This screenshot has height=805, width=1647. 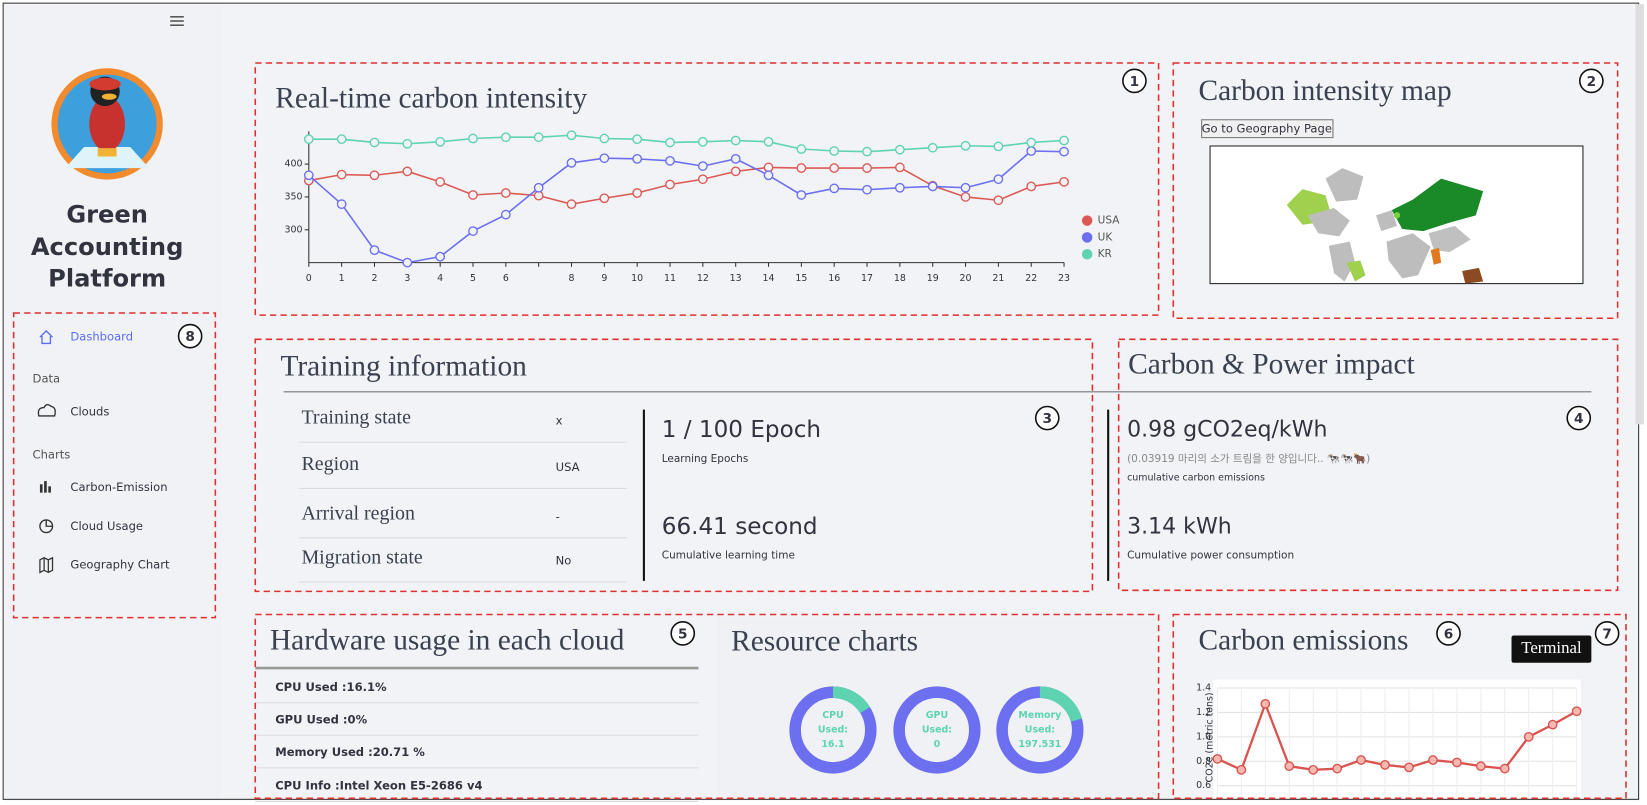 I want to click on app-title: Green, so click(x=107, y=214).